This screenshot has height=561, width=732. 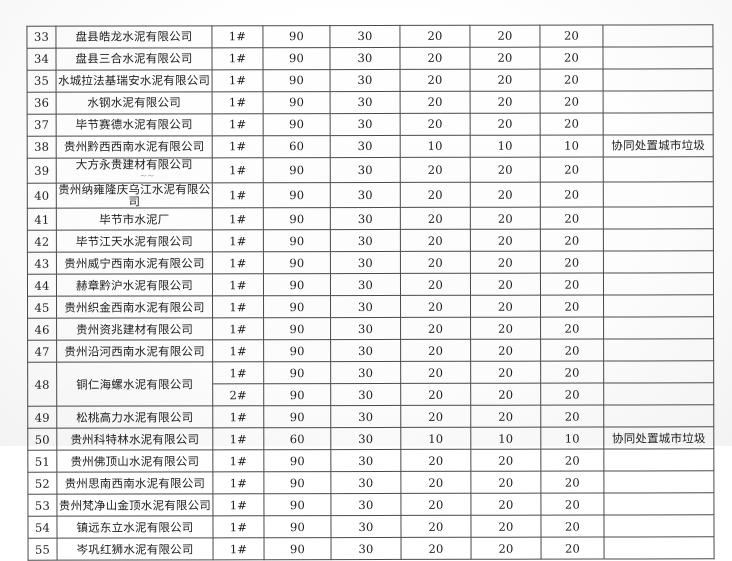 I want to click on table-row: 48 铜仁海螺水泥有限公司 1# 90 30 20 20 20, so click(x=370, y=384).